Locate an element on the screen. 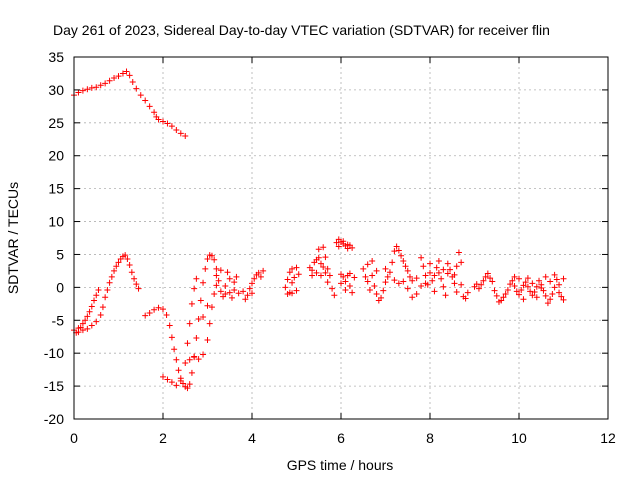  y-tick-labels: -20 -15 -10 -5 0 5 10 15 20 25 30 35 is located at coordinates (54, 238).